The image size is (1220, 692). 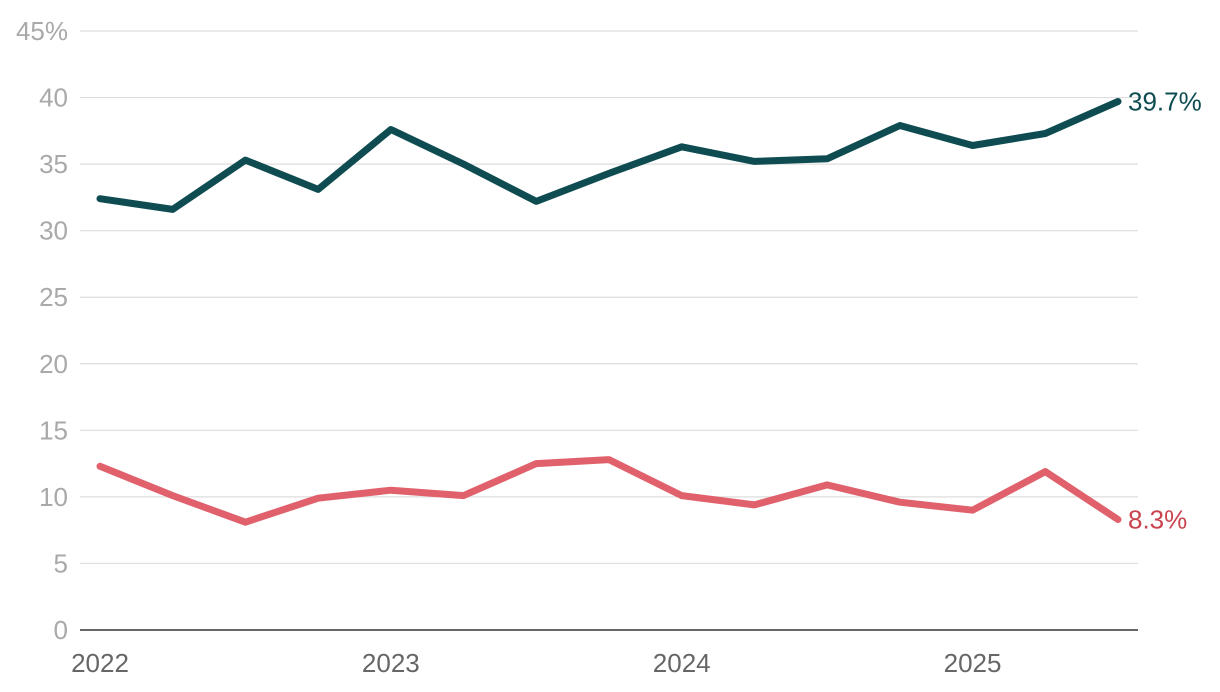 I want to click on series-2-end-label: 8.3%, so click(x=1157, y=520).